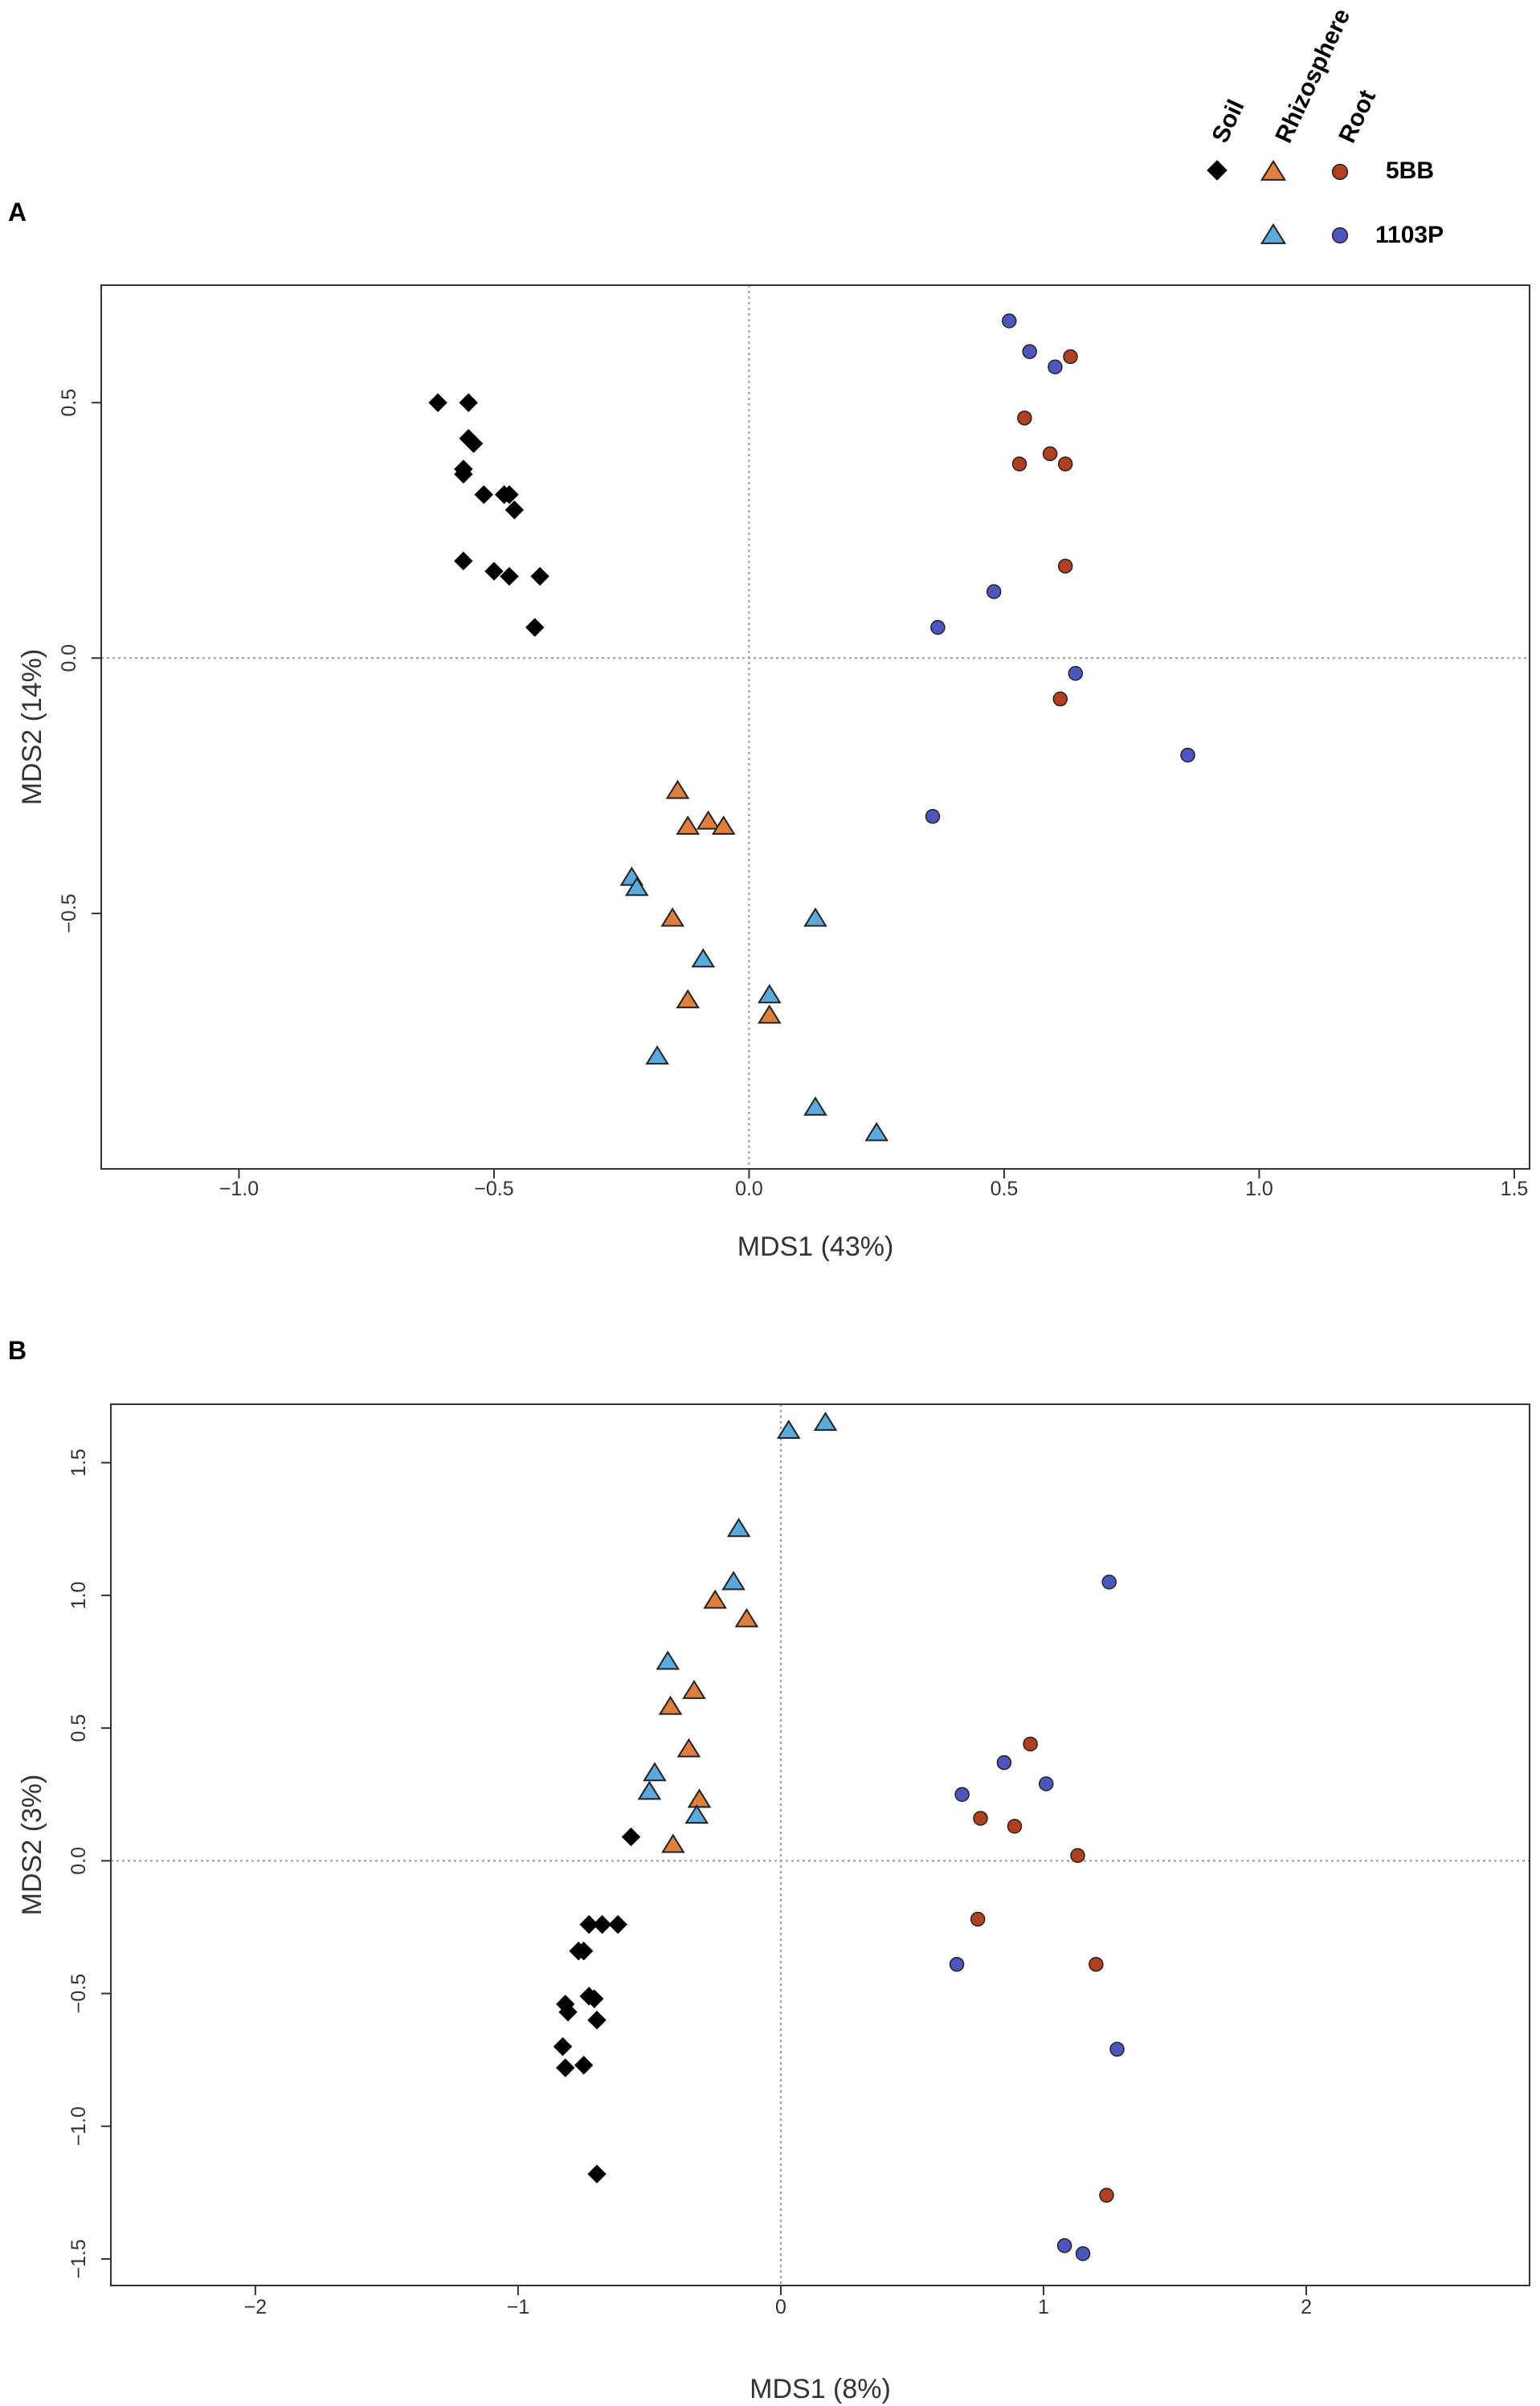  Describe the element at coordinates (78, 2126) in the screenshot. I see `panel-b-y-tick-label: −1.0` at that location.